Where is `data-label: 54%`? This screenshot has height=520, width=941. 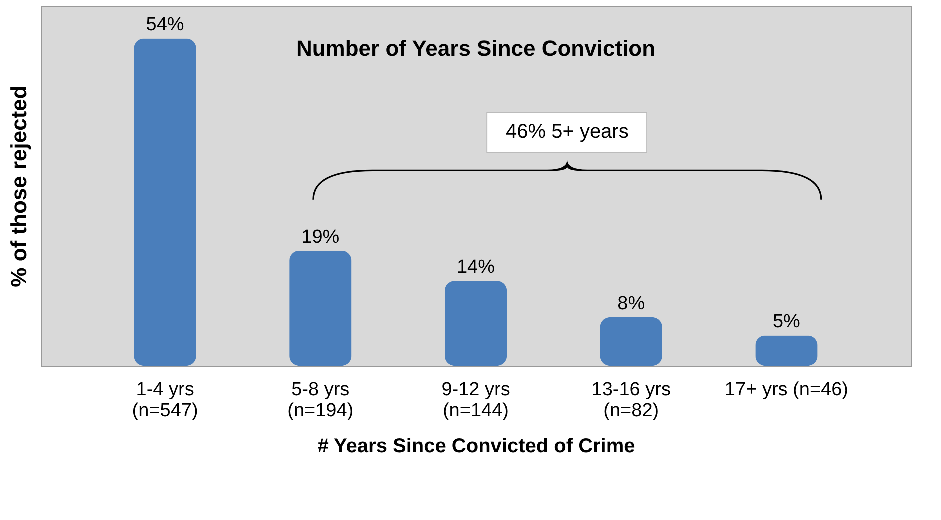
data-label: 54% is located at coordinates (165, 25).